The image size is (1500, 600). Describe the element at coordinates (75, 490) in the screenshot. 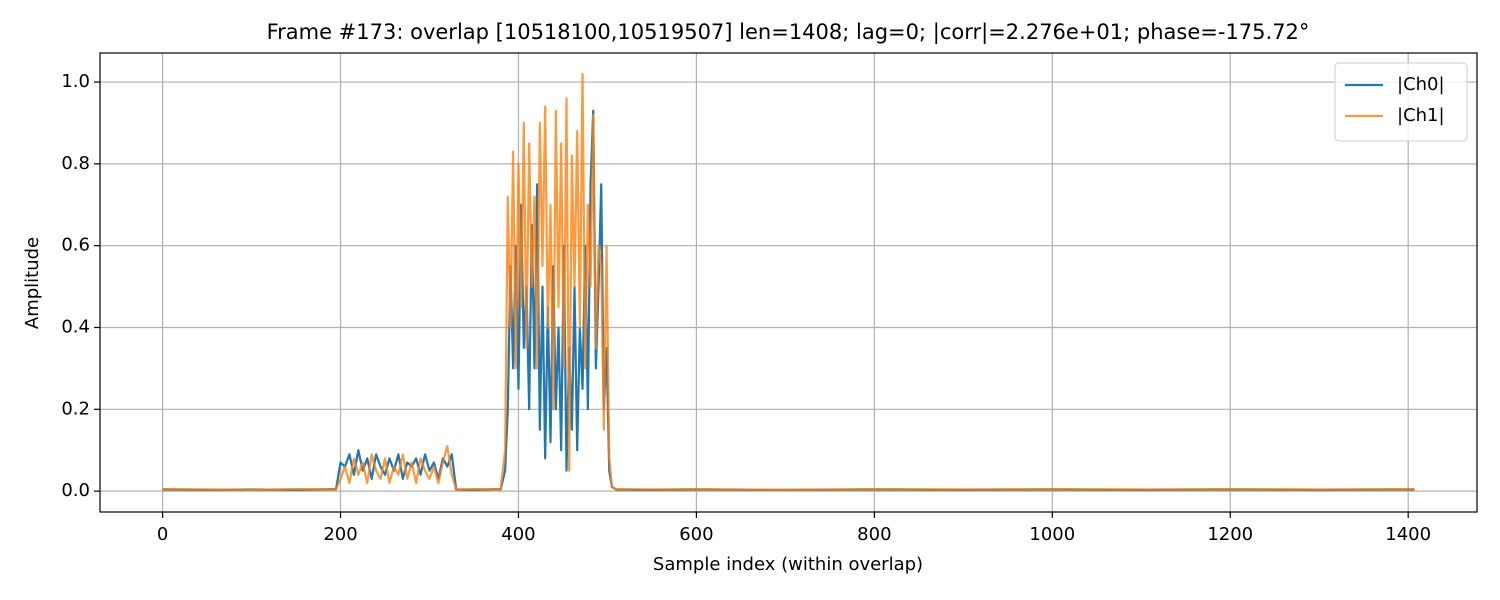

I see `y-tick-label: 0.0` at that location.